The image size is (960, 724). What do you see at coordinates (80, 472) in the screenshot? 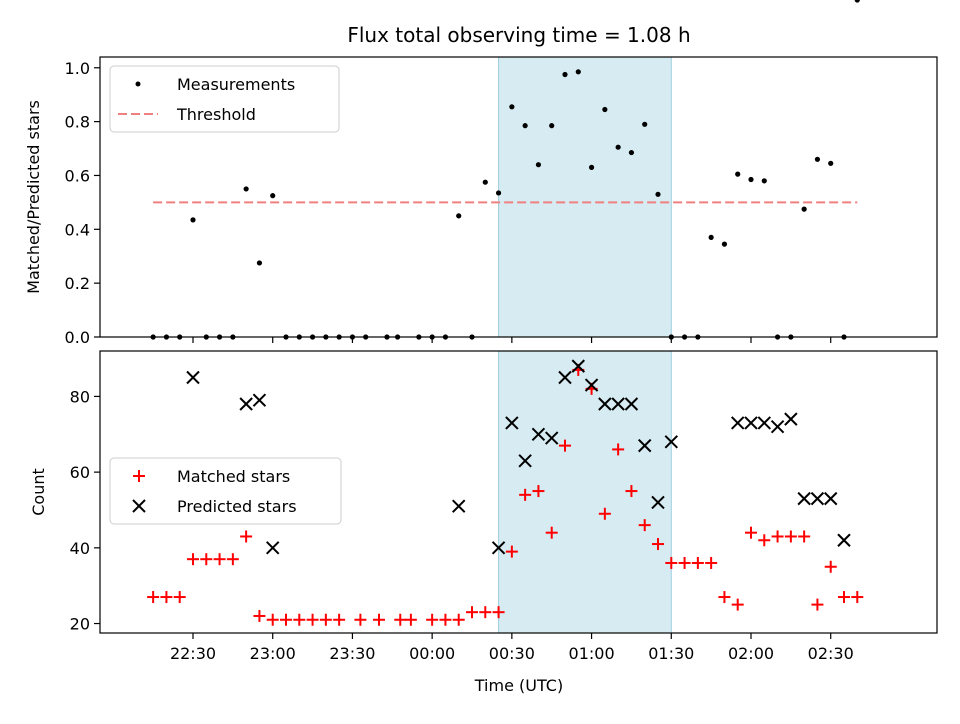
I see `y-tick-label: 60` at bounding box center [80, 472].